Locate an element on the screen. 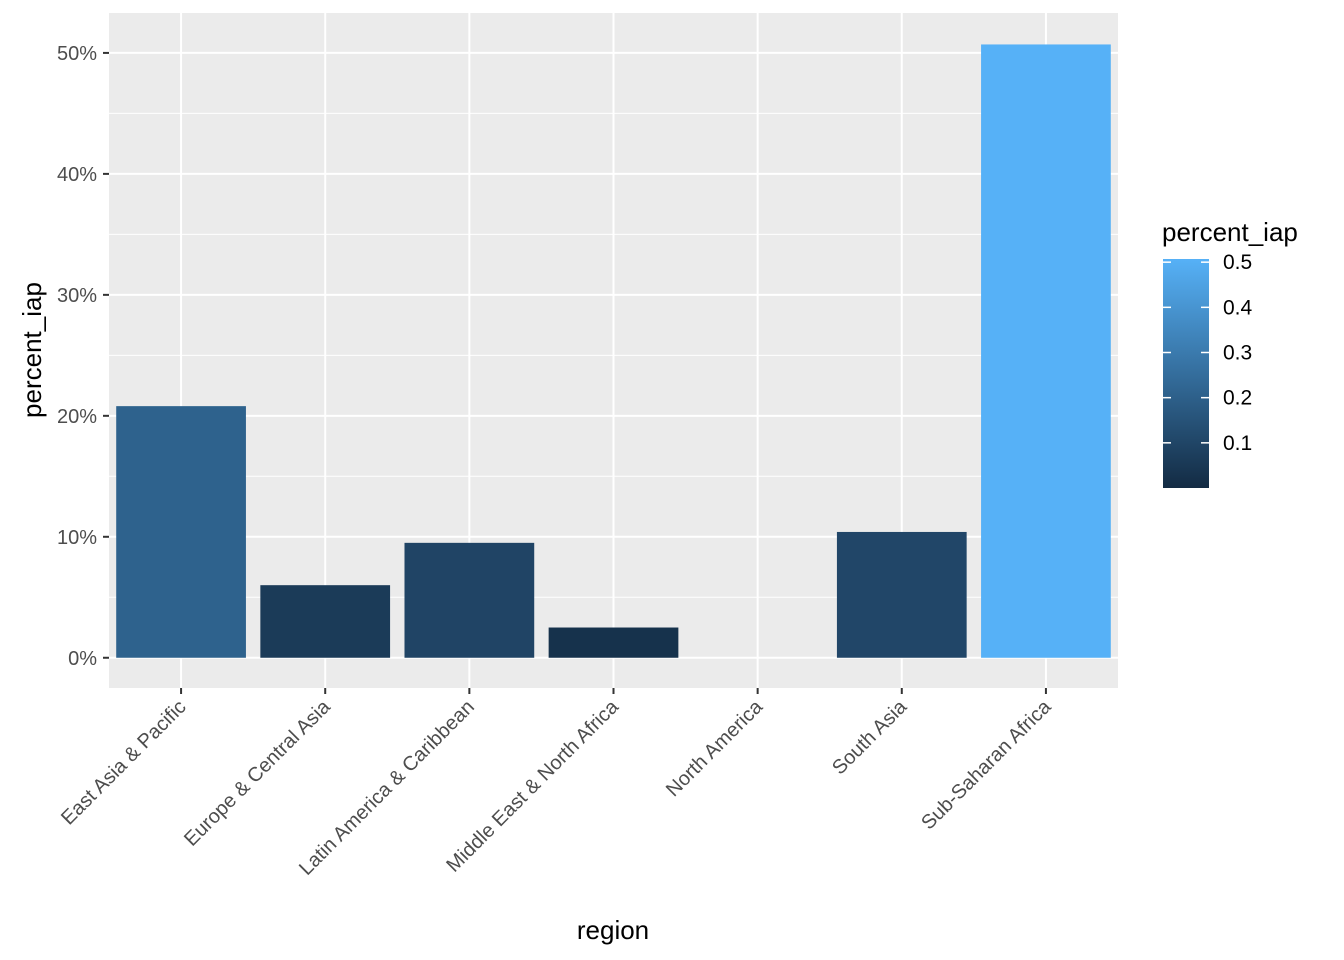 The height and width of the screenshot is (960, 1344). legend: percent_iap 0.1 0.2 0.3 0.4 0.5 is located at coordinates (1230, 352).